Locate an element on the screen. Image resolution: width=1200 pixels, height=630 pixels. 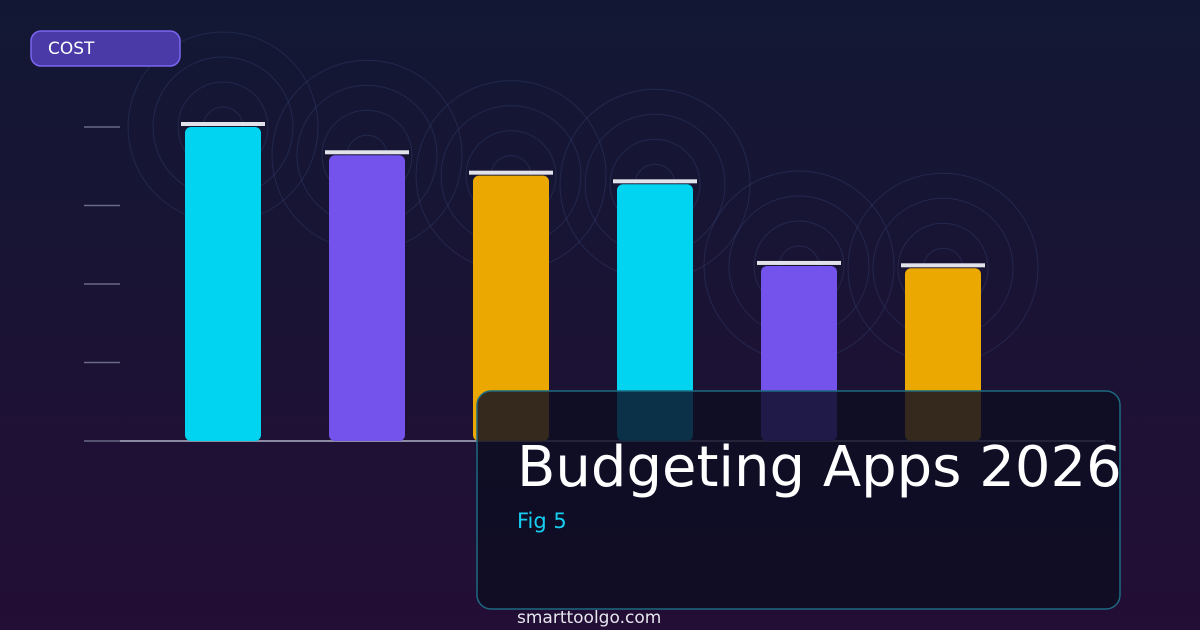
source: smarttoolgo.com is located at coordinates (589, 618).